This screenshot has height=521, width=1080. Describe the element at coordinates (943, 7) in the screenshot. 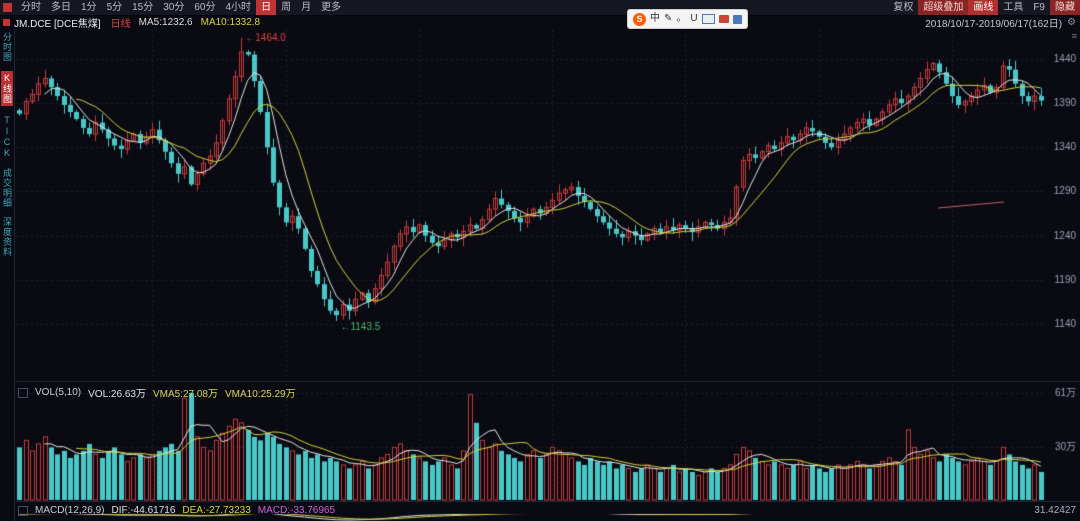

I see `btn-overlay: 超级叠加` at that location.